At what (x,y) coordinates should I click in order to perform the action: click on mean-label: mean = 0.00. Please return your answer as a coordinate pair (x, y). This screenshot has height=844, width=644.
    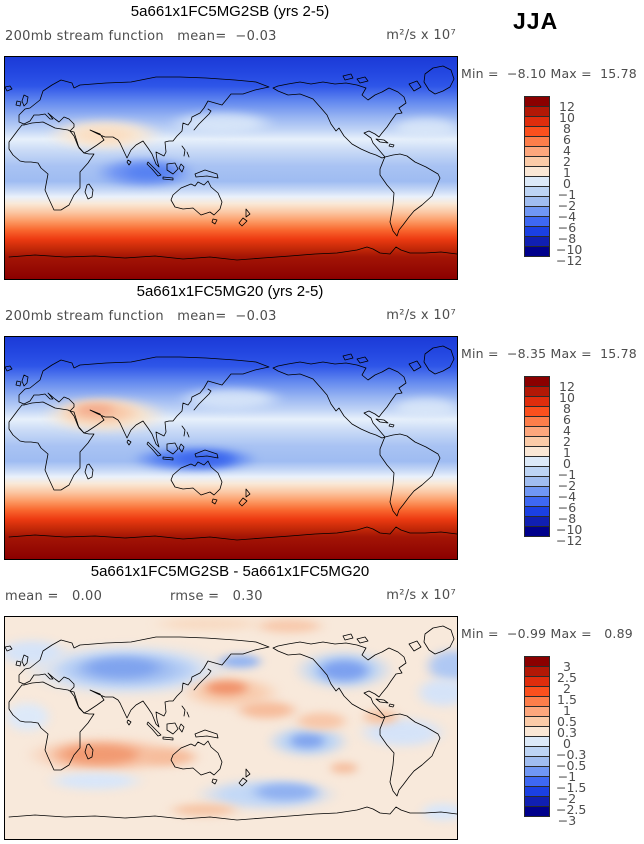
    Looking at the image, I should click on (54, 596).